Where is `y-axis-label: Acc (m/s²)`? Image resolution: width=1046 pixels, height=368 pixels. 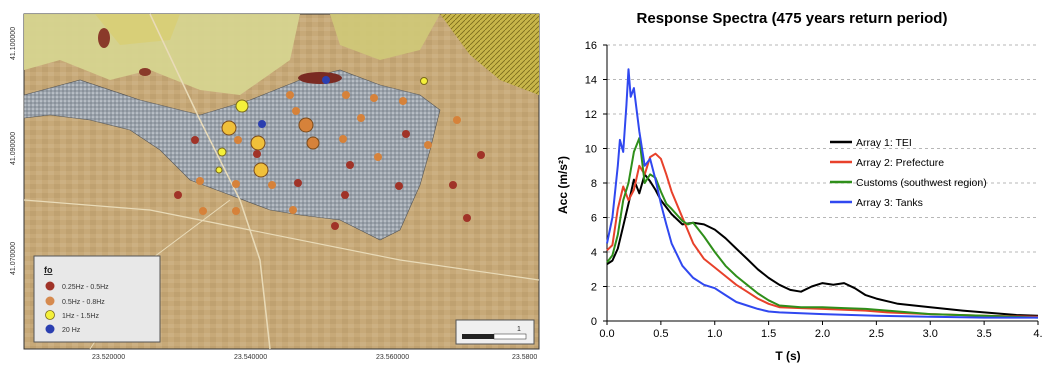 y-axis-label: Acc (m/s²) is located at coordinates (563, 185).